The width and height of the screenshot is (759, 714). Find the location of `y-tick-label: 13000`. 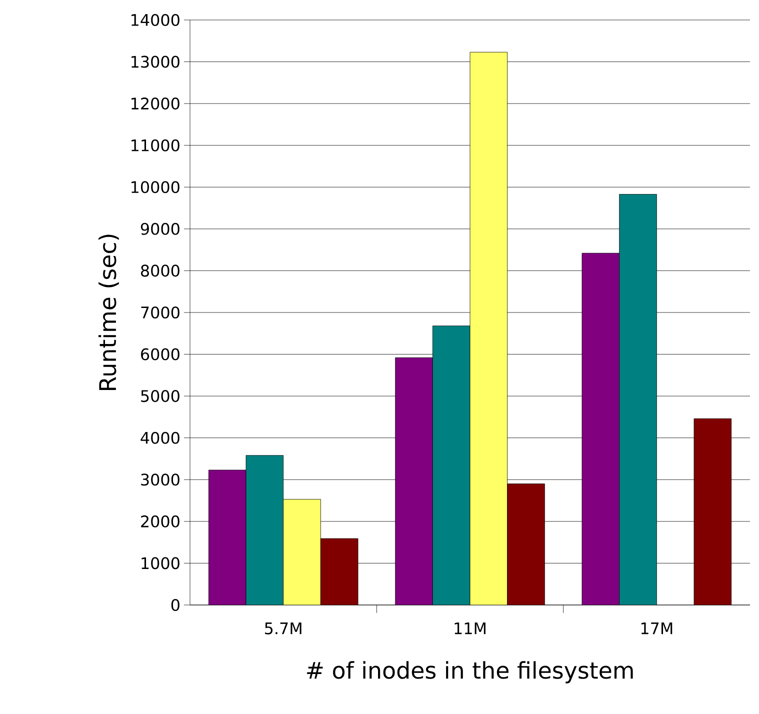

y-tick-label: 13000 is located at coordinates (156, 62).